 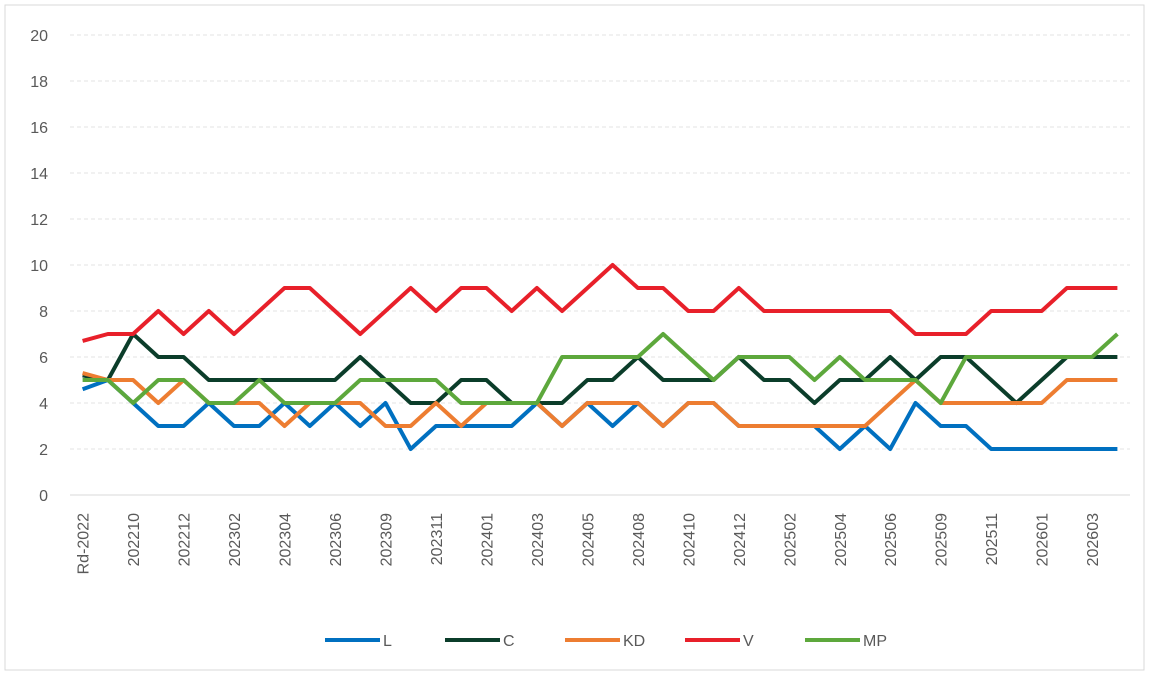 I want to click on y-tick-label: 8, so click(x=43, y=312).